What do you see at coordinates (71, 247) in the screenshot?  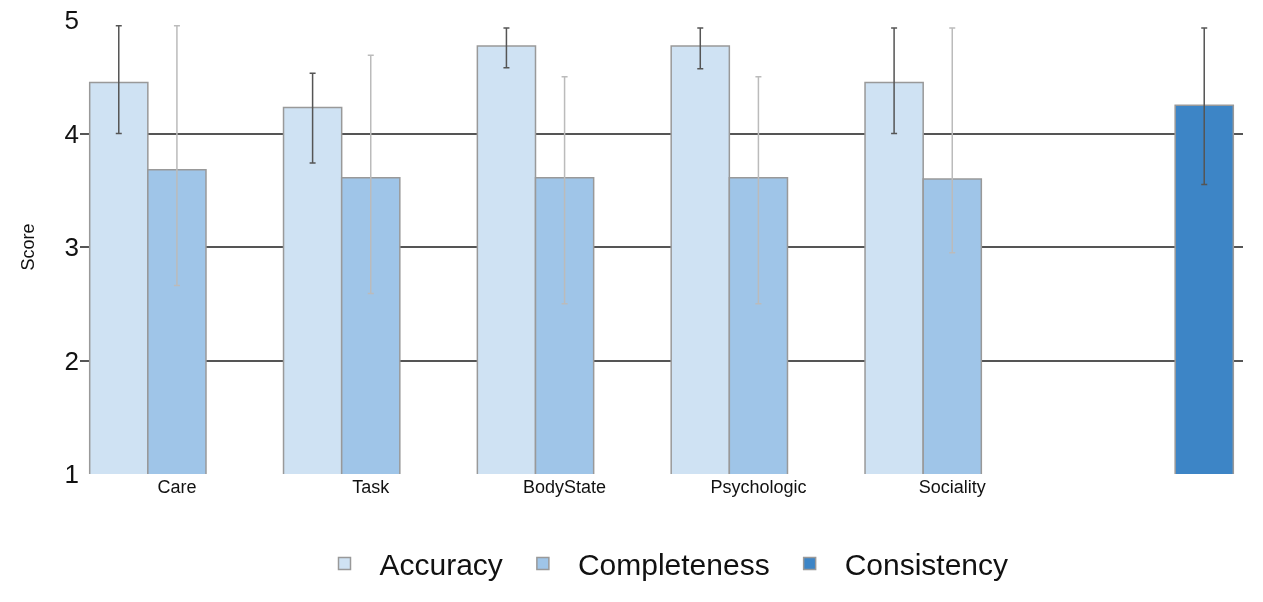 I see `y-tick-label: 3` at bounding box center [71, 247].